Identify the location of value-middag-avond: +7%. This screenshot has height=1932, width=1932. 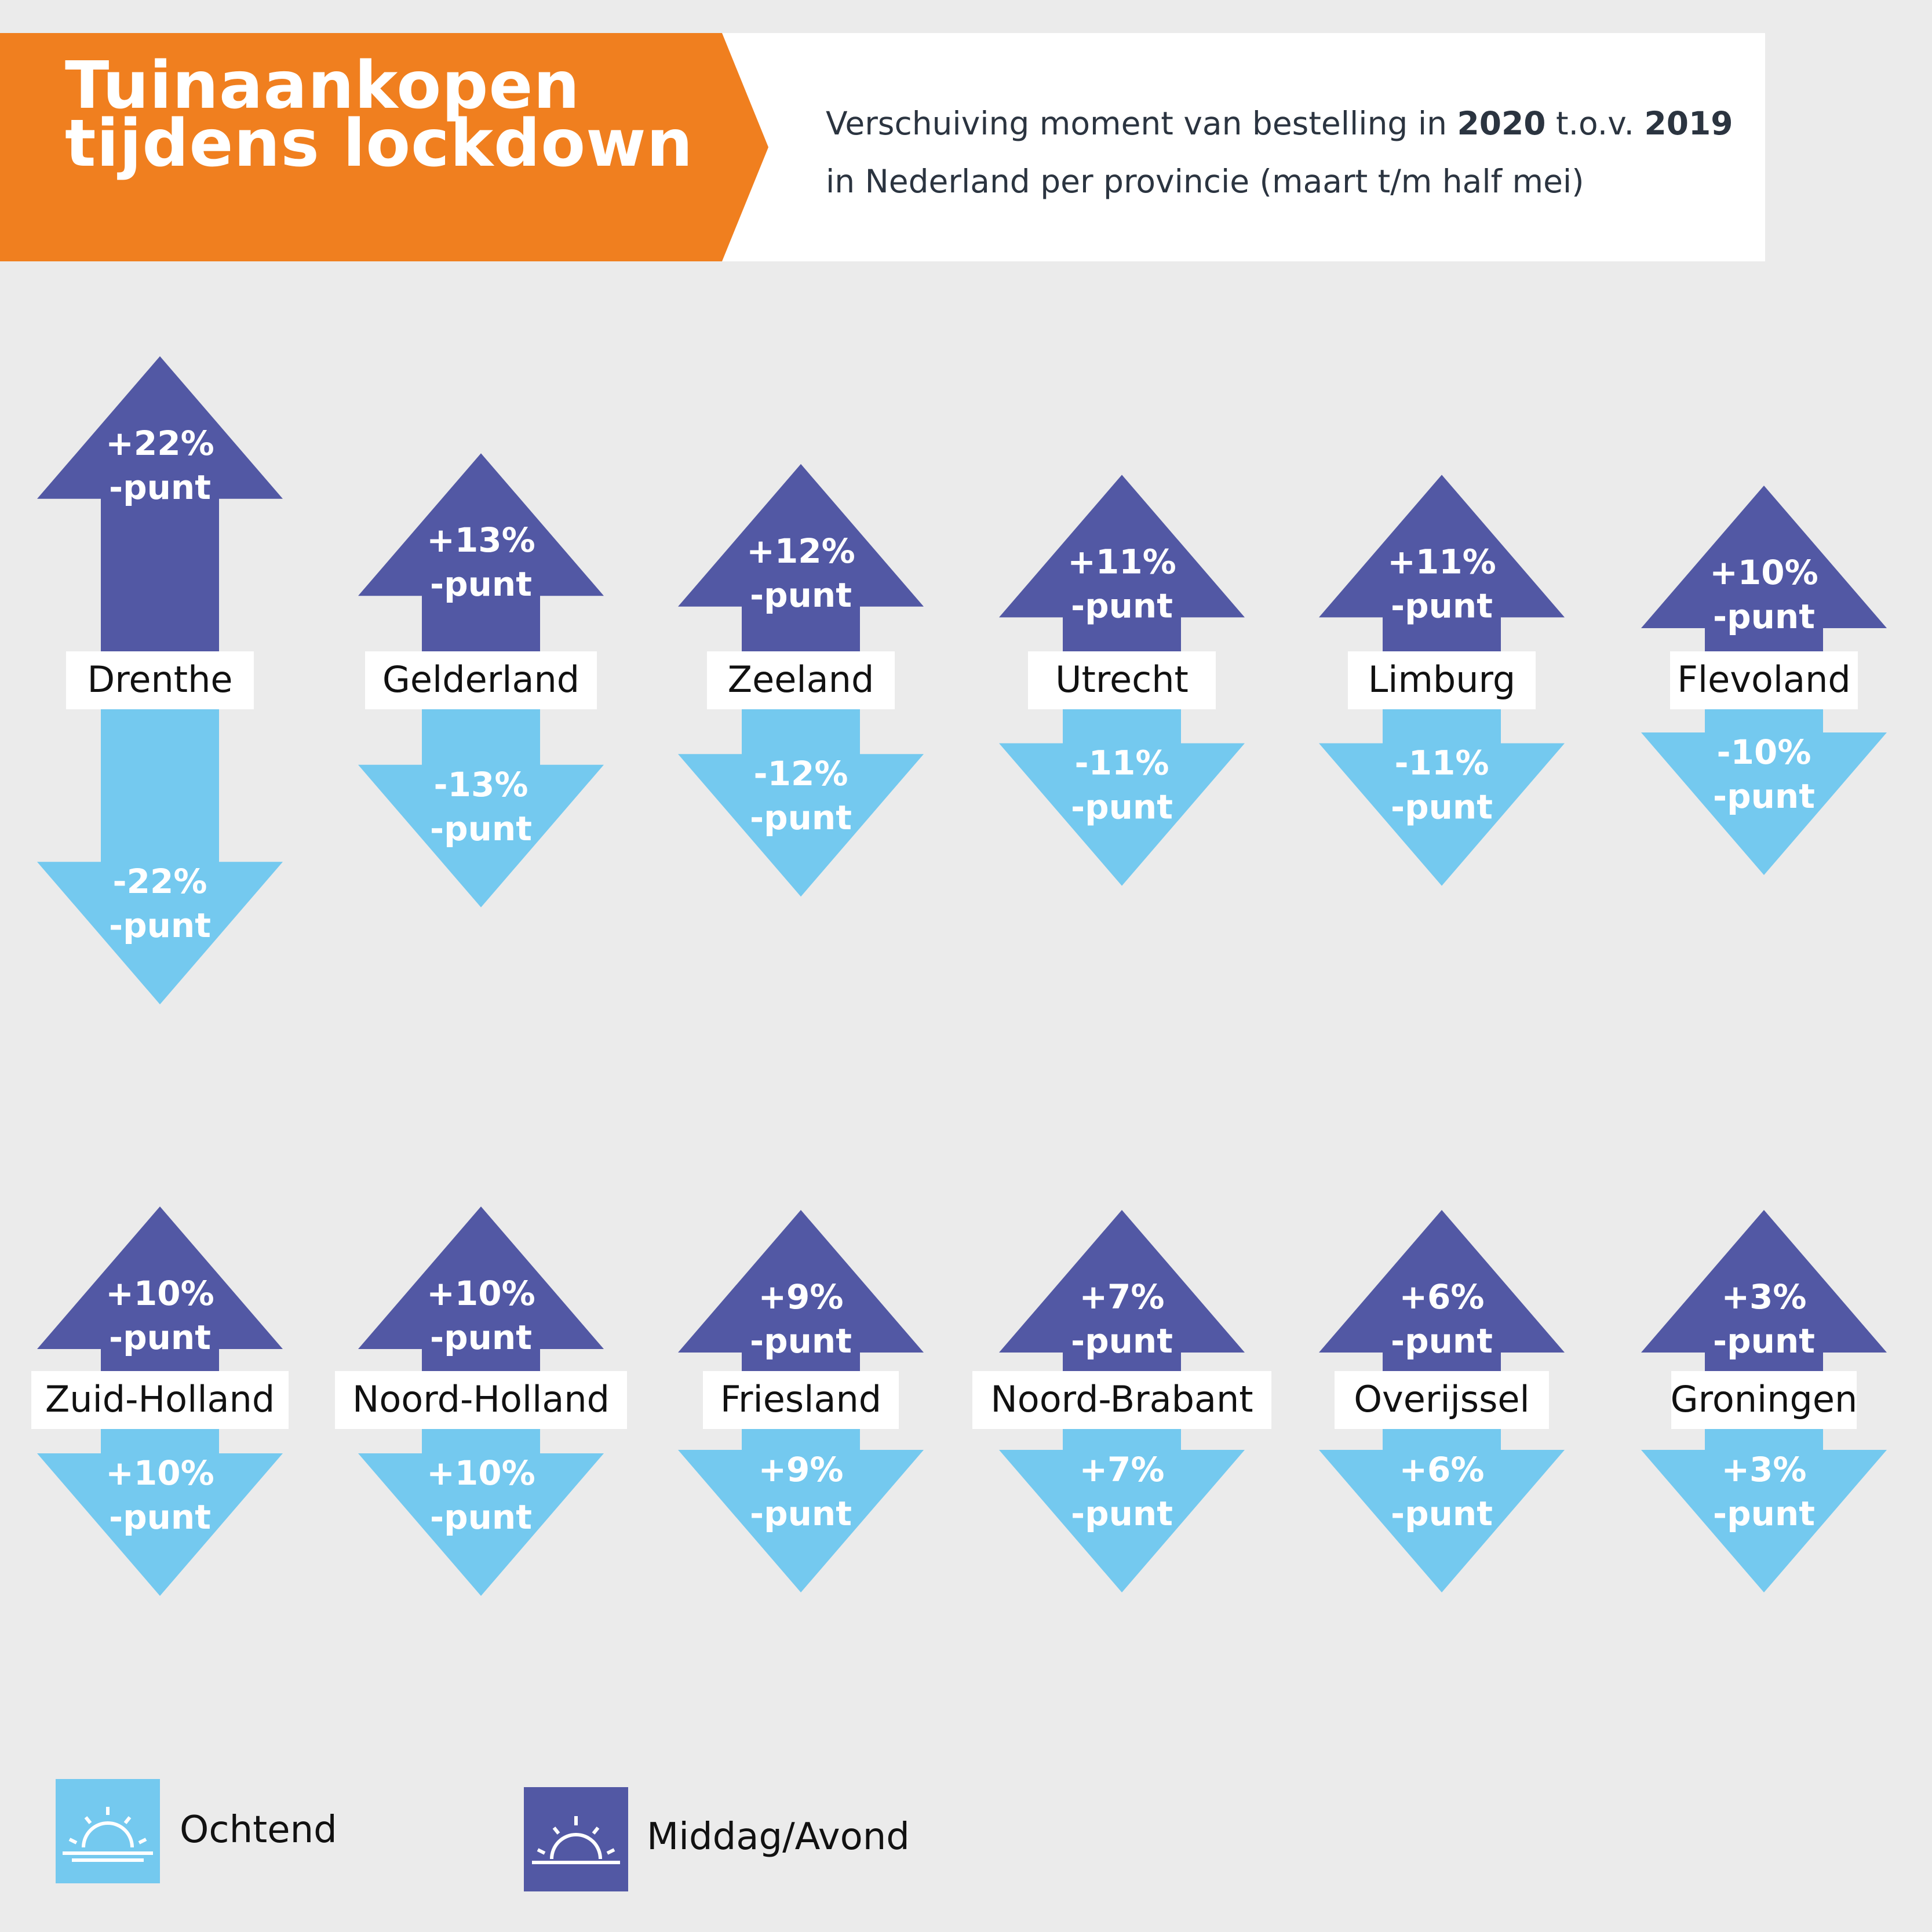
(1122, 1297).